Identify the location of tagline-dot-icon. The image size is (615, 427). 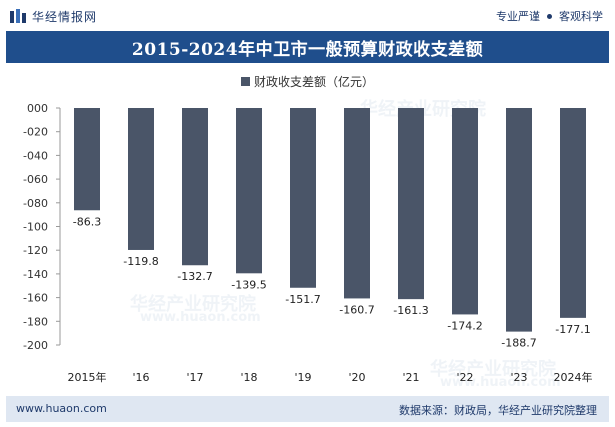
(549, 16).